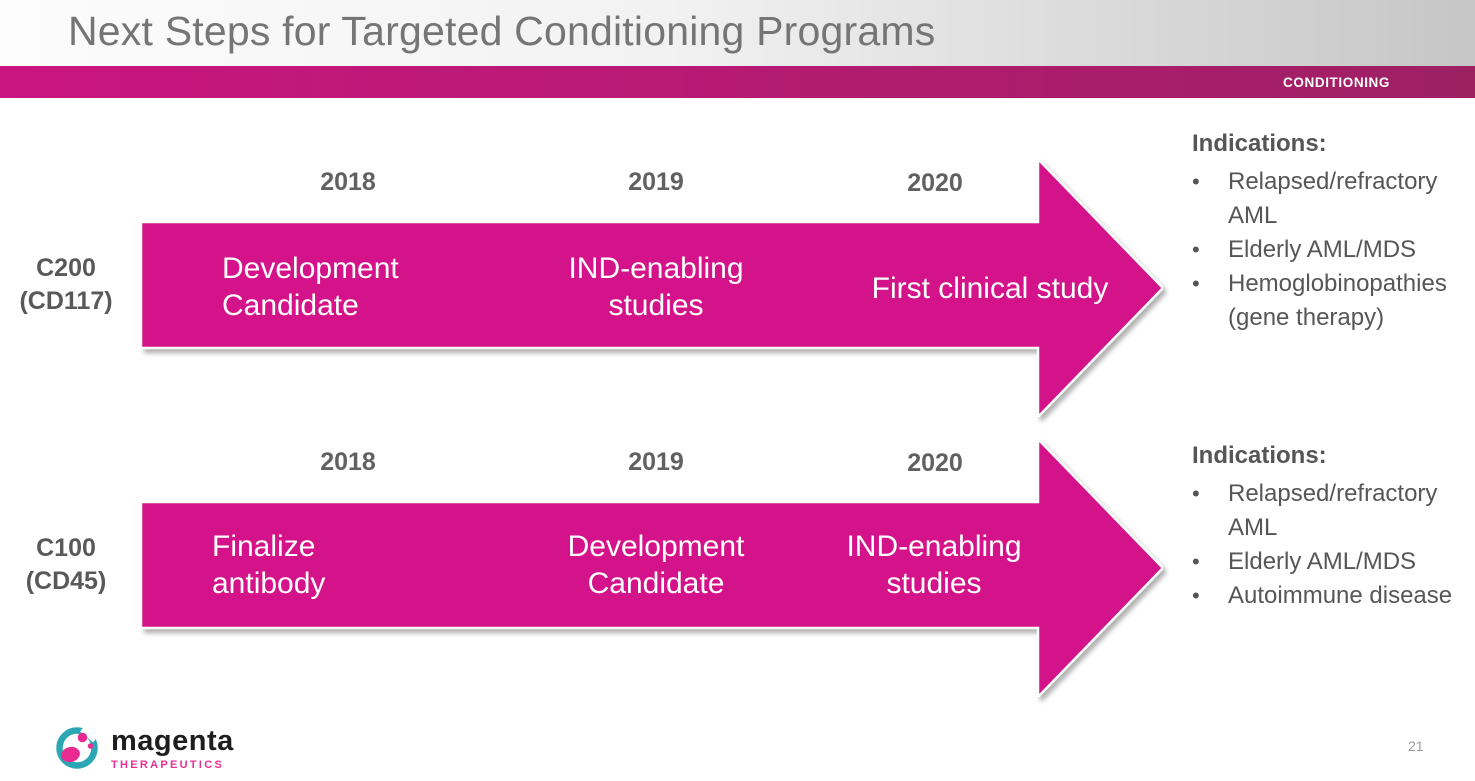 This screenshot has height=781, width=1475. I want to click on section-banner: CONDITIONING, so click(737, 82).